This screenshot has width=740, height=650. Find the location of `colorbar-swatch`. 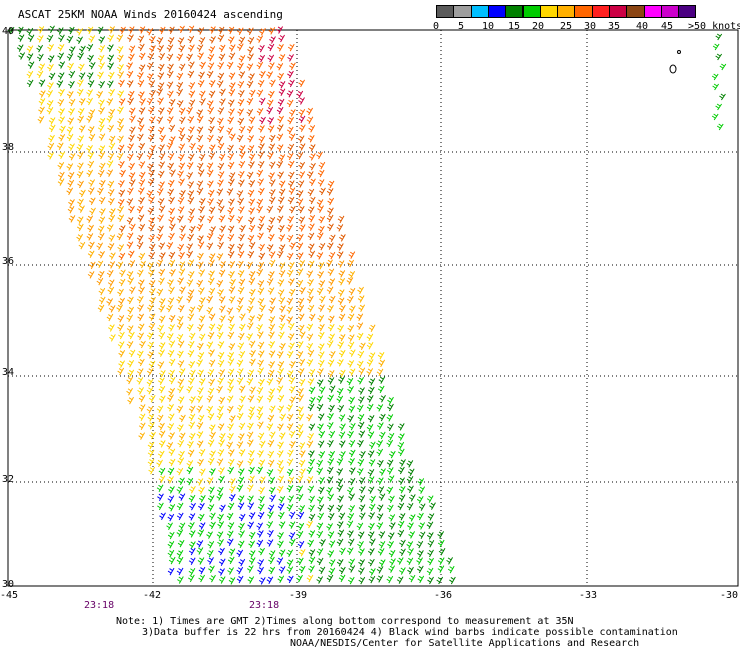

colorbar-swatch is located at coordinates (566, 11).